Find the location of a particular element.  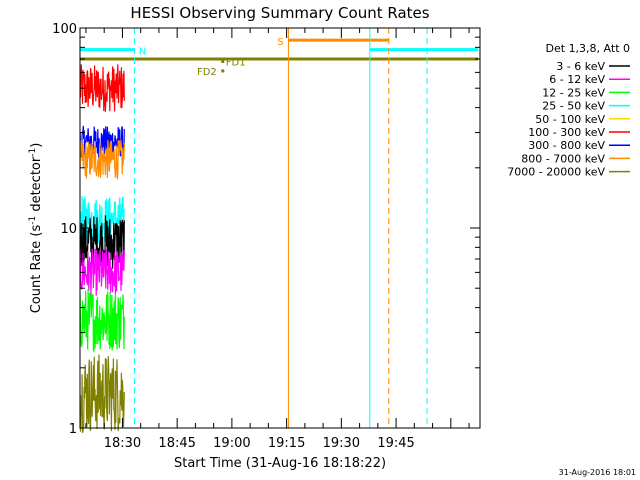

chart-title: HESSI Observing Summary Count Rates is located at coordinates (279, 13).